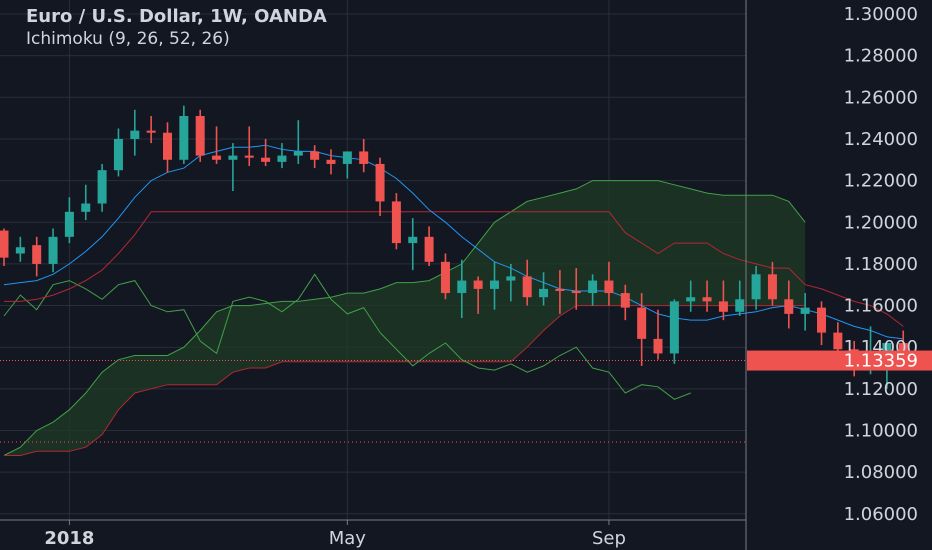  What do you see at coordinates (881, 514) in the screenshot?
I see `y-tick-label: 1.06000` at bounding box center [881, 514].